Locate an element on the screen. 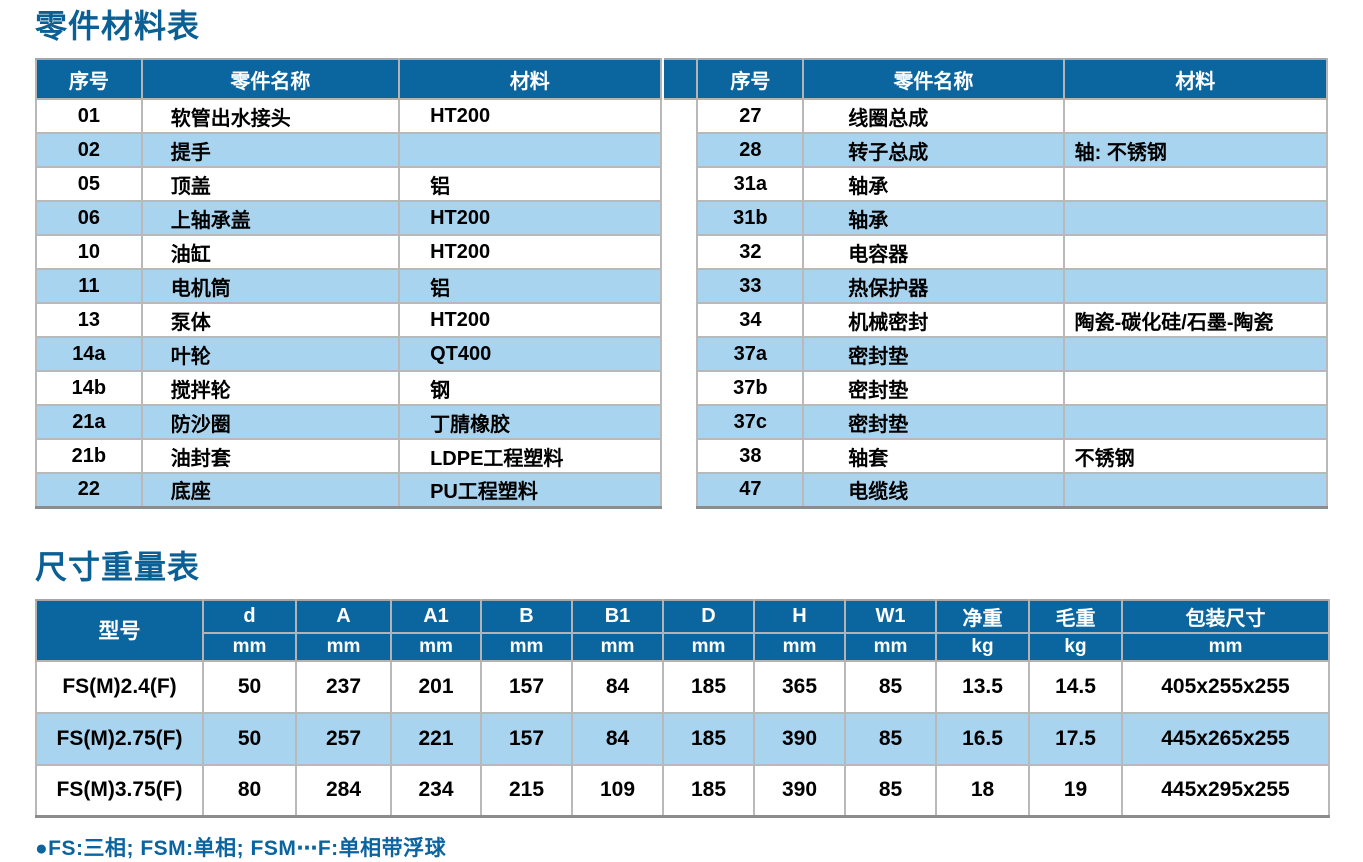 The width and height of the screenshot is (1363, 862). cell-part-name: 电机筒 is located at coordinates (270, 286).